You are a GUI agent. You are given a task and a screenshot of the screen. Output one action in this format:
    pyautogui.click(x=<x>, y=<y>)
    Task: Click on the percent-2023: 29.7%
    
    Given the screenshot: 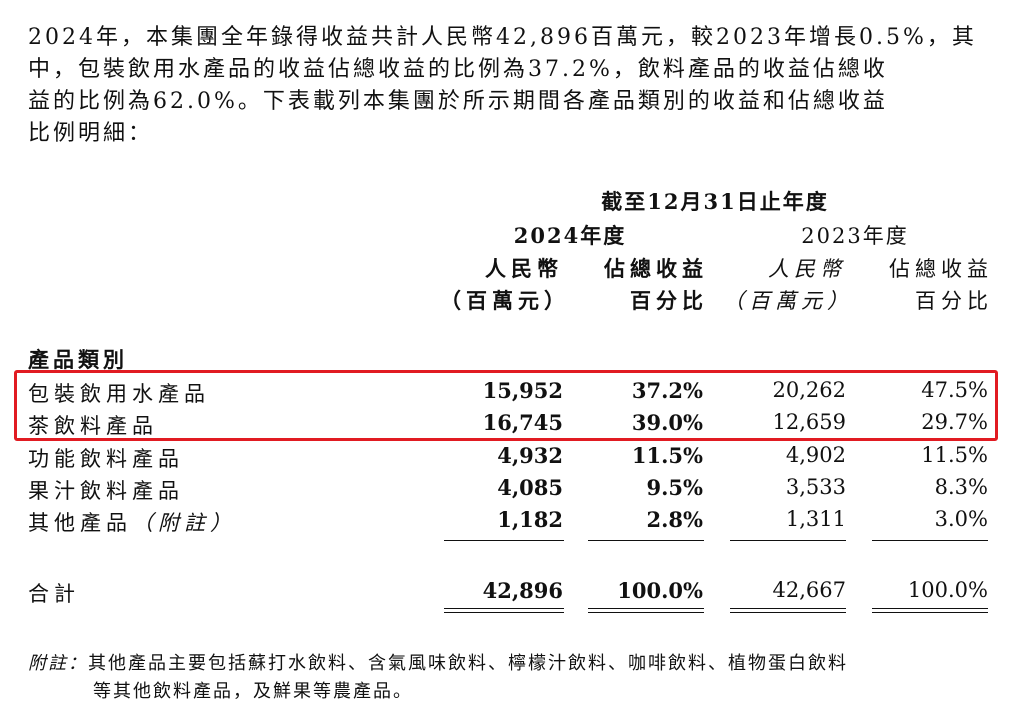 What is the action you would take?
    pyautogui.click(x=954, y=422)
    